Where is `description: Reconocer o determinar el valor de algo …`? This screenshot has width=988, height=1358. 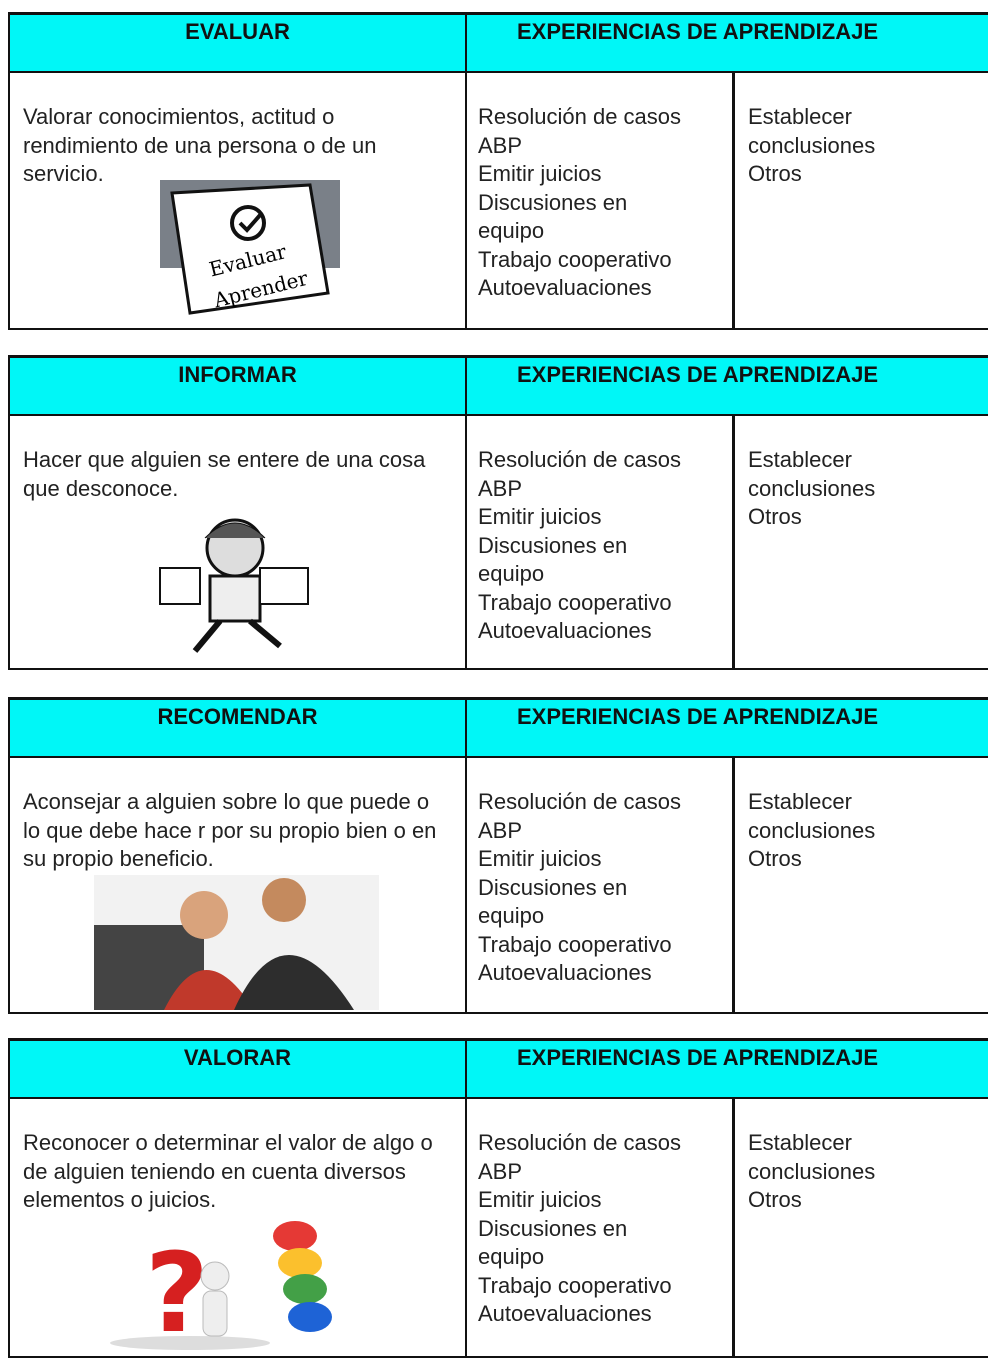
description: Reconocer o determinar el valor de algo … is located at coordinates (228, 1171).